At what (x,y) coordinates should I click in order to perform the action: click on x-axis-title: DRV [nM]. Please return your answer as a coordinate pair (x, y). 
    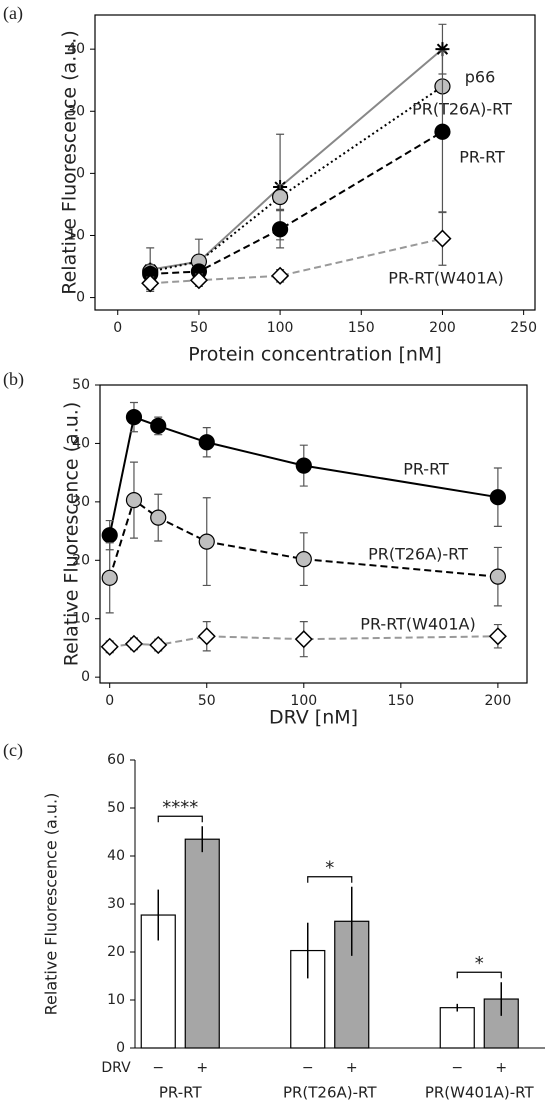
    Looking at the image, I should click on (313, 718).